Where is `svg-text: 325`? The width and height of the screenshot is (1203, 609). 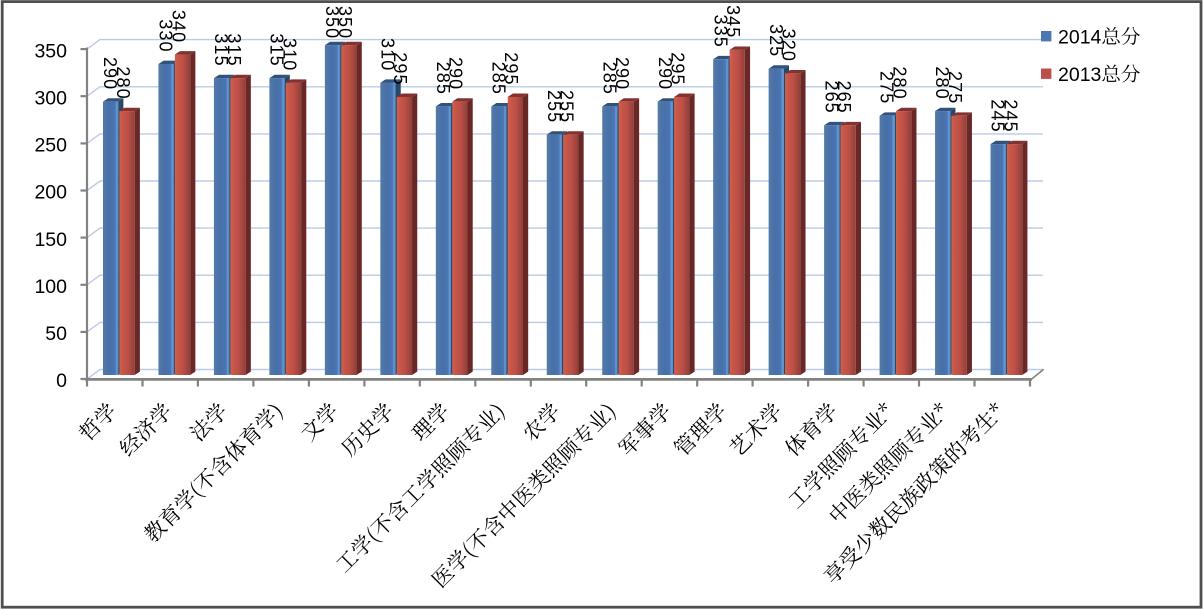 svg-text: 325 is located at coordinates (776, 40).